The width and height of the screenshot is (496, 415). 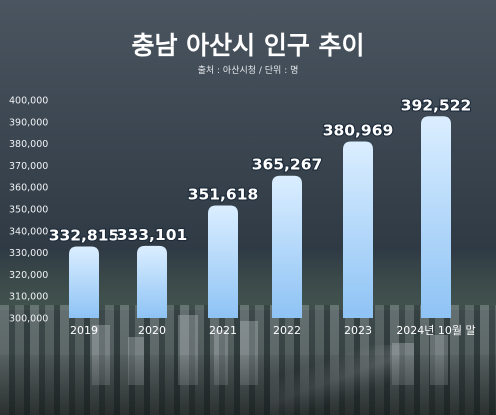 I want to click on y-tick-label: 380,000, so click(x=28, y=144).